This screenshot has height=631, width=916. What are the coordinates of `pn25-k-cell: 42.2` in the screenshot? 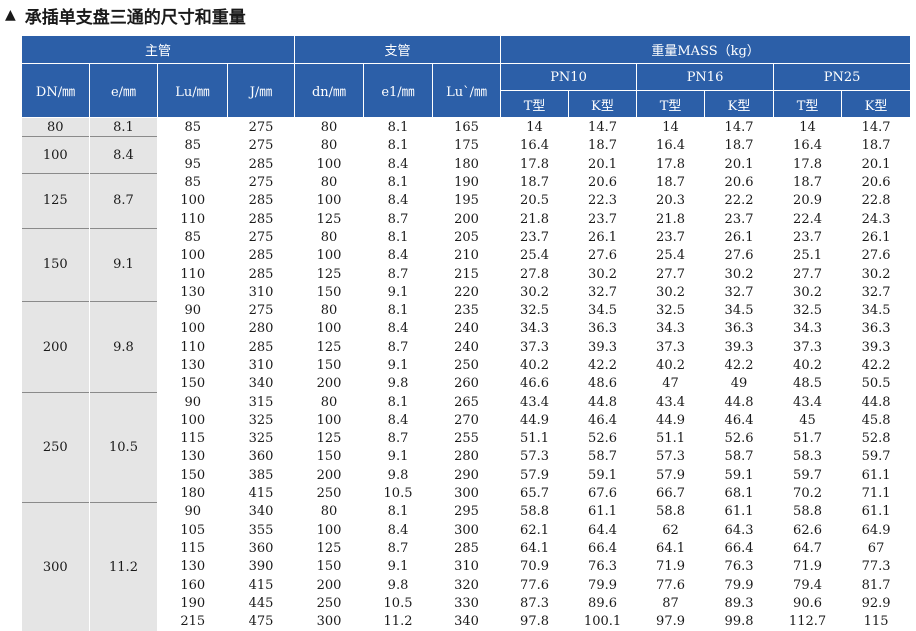 It's located at (876, 365).